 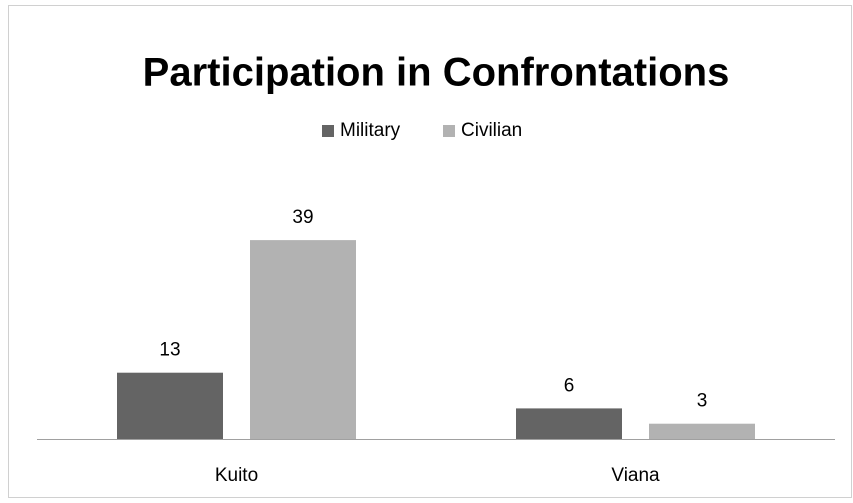 I want to click on data-label: 6, so click(x=569, y=385).